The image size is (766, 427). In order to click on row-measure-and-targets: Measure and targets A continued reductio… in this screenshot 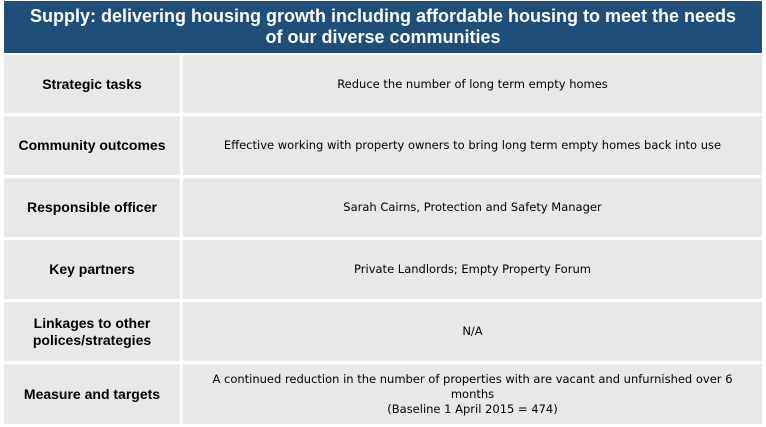, I will do `click(383, 394)`.